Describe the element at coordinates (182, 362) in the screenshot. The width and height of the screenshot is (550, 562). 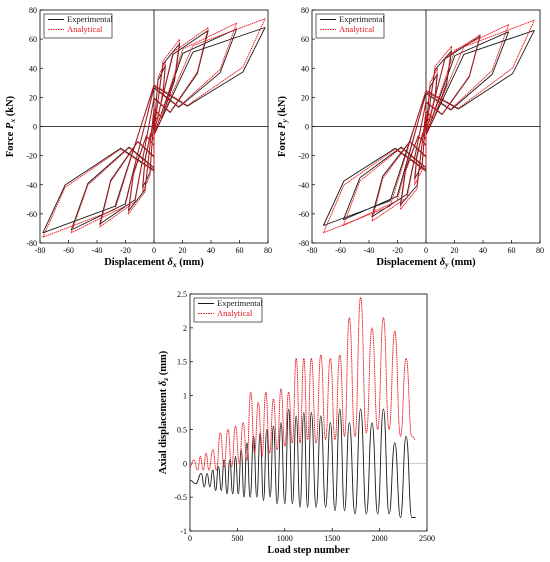
I see `y-tick-label: 1.5` at that location.